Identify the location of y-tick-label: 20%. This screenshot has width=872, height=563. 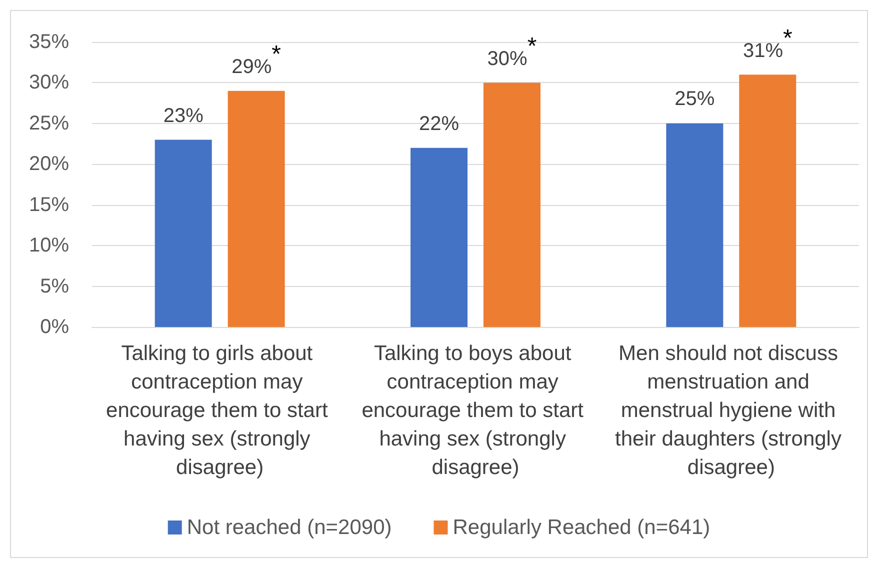
(49, 164).